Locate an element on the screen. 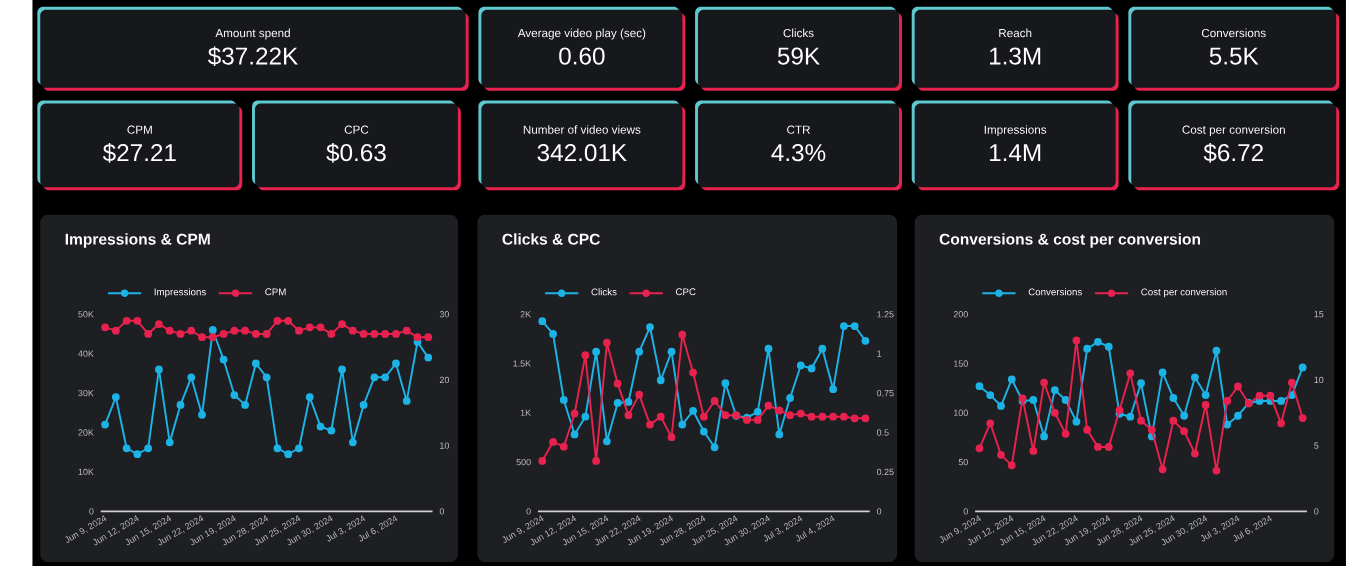  text: $37.22K is located at coordinates (253, 56).